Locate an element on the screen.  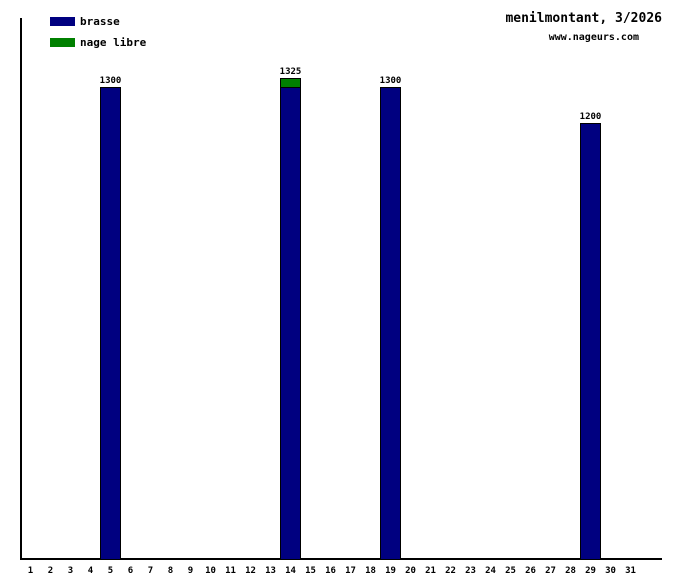
x-tick-label-3: 3 is located at coordinates (70, 571).